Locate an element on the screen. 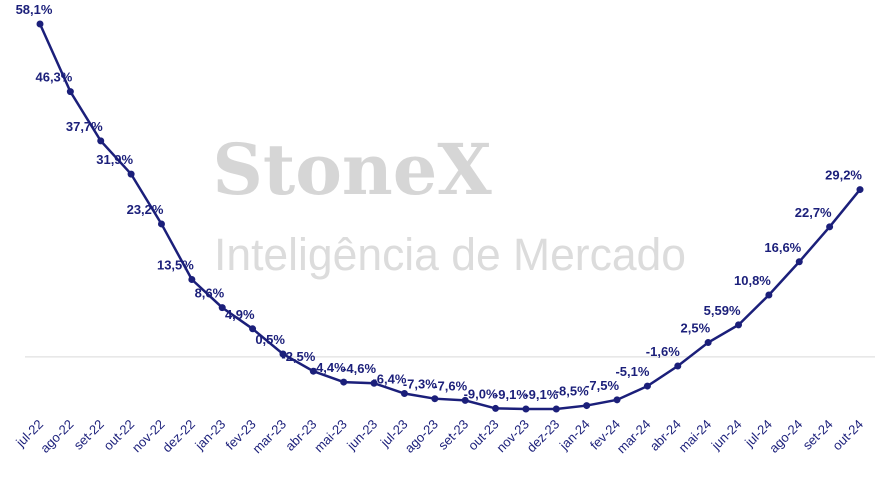  x-tick-label: dez-23 is located at coordinates (543, 436).